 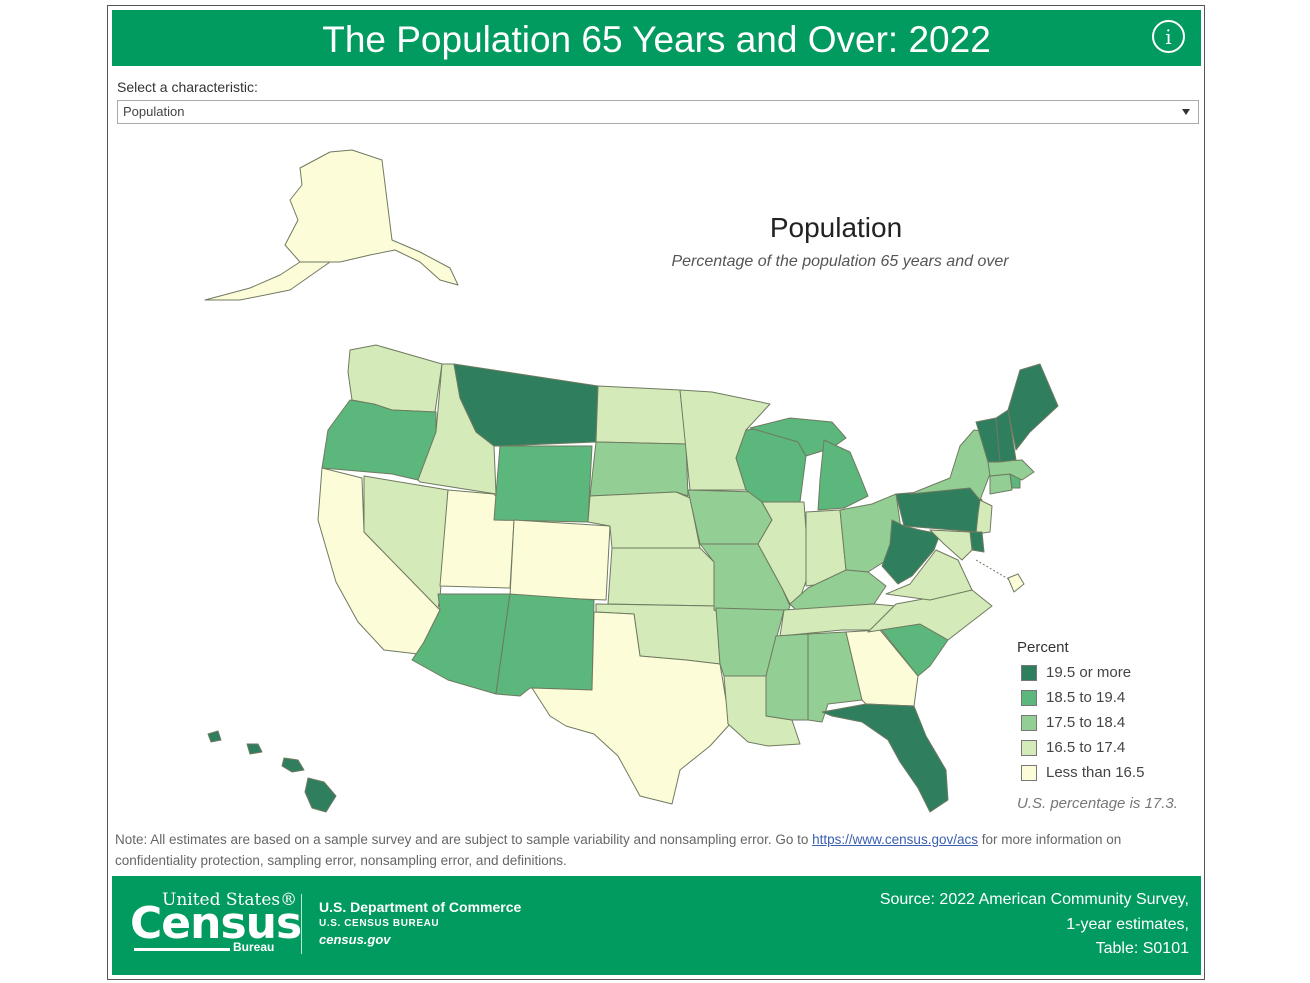 What do you see at coordinates (1011, 470) in the screenshot?
I see `state-ma` at bounding box center [1011, 470].